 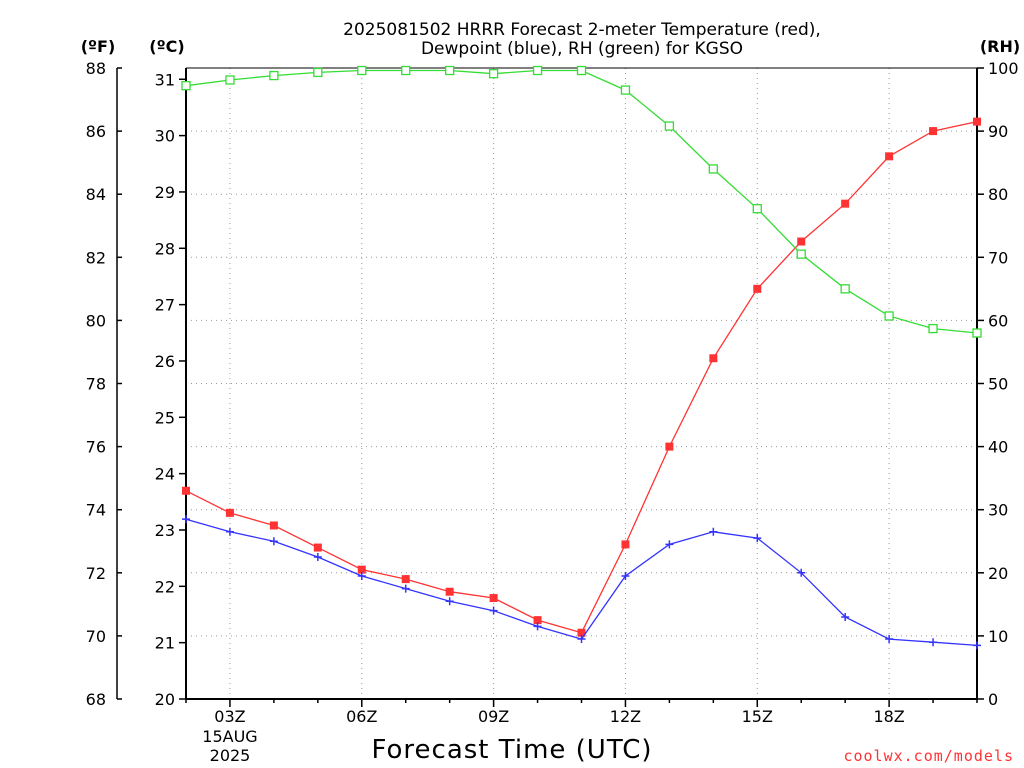 I want to click on celsius-tick-label: 28, so click(x=165, y=248).